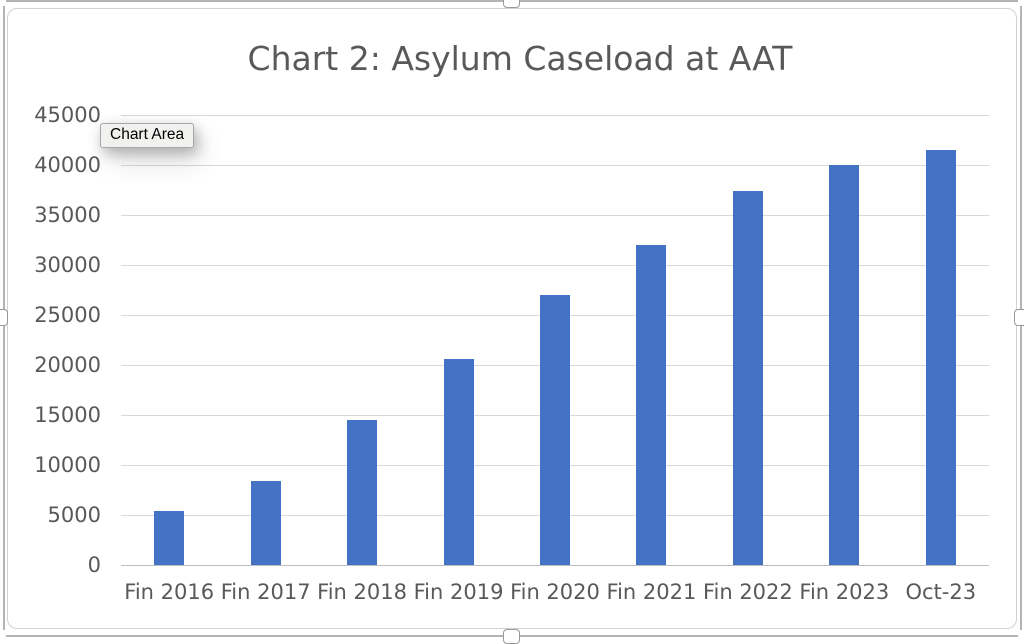 This screenshot has height=644, width=1024. What do you see at coordinates (265, 592) in the screenshot?
I see `x-axis-label-fin-2017: Fin 2017` at bounding box center [265, 592].